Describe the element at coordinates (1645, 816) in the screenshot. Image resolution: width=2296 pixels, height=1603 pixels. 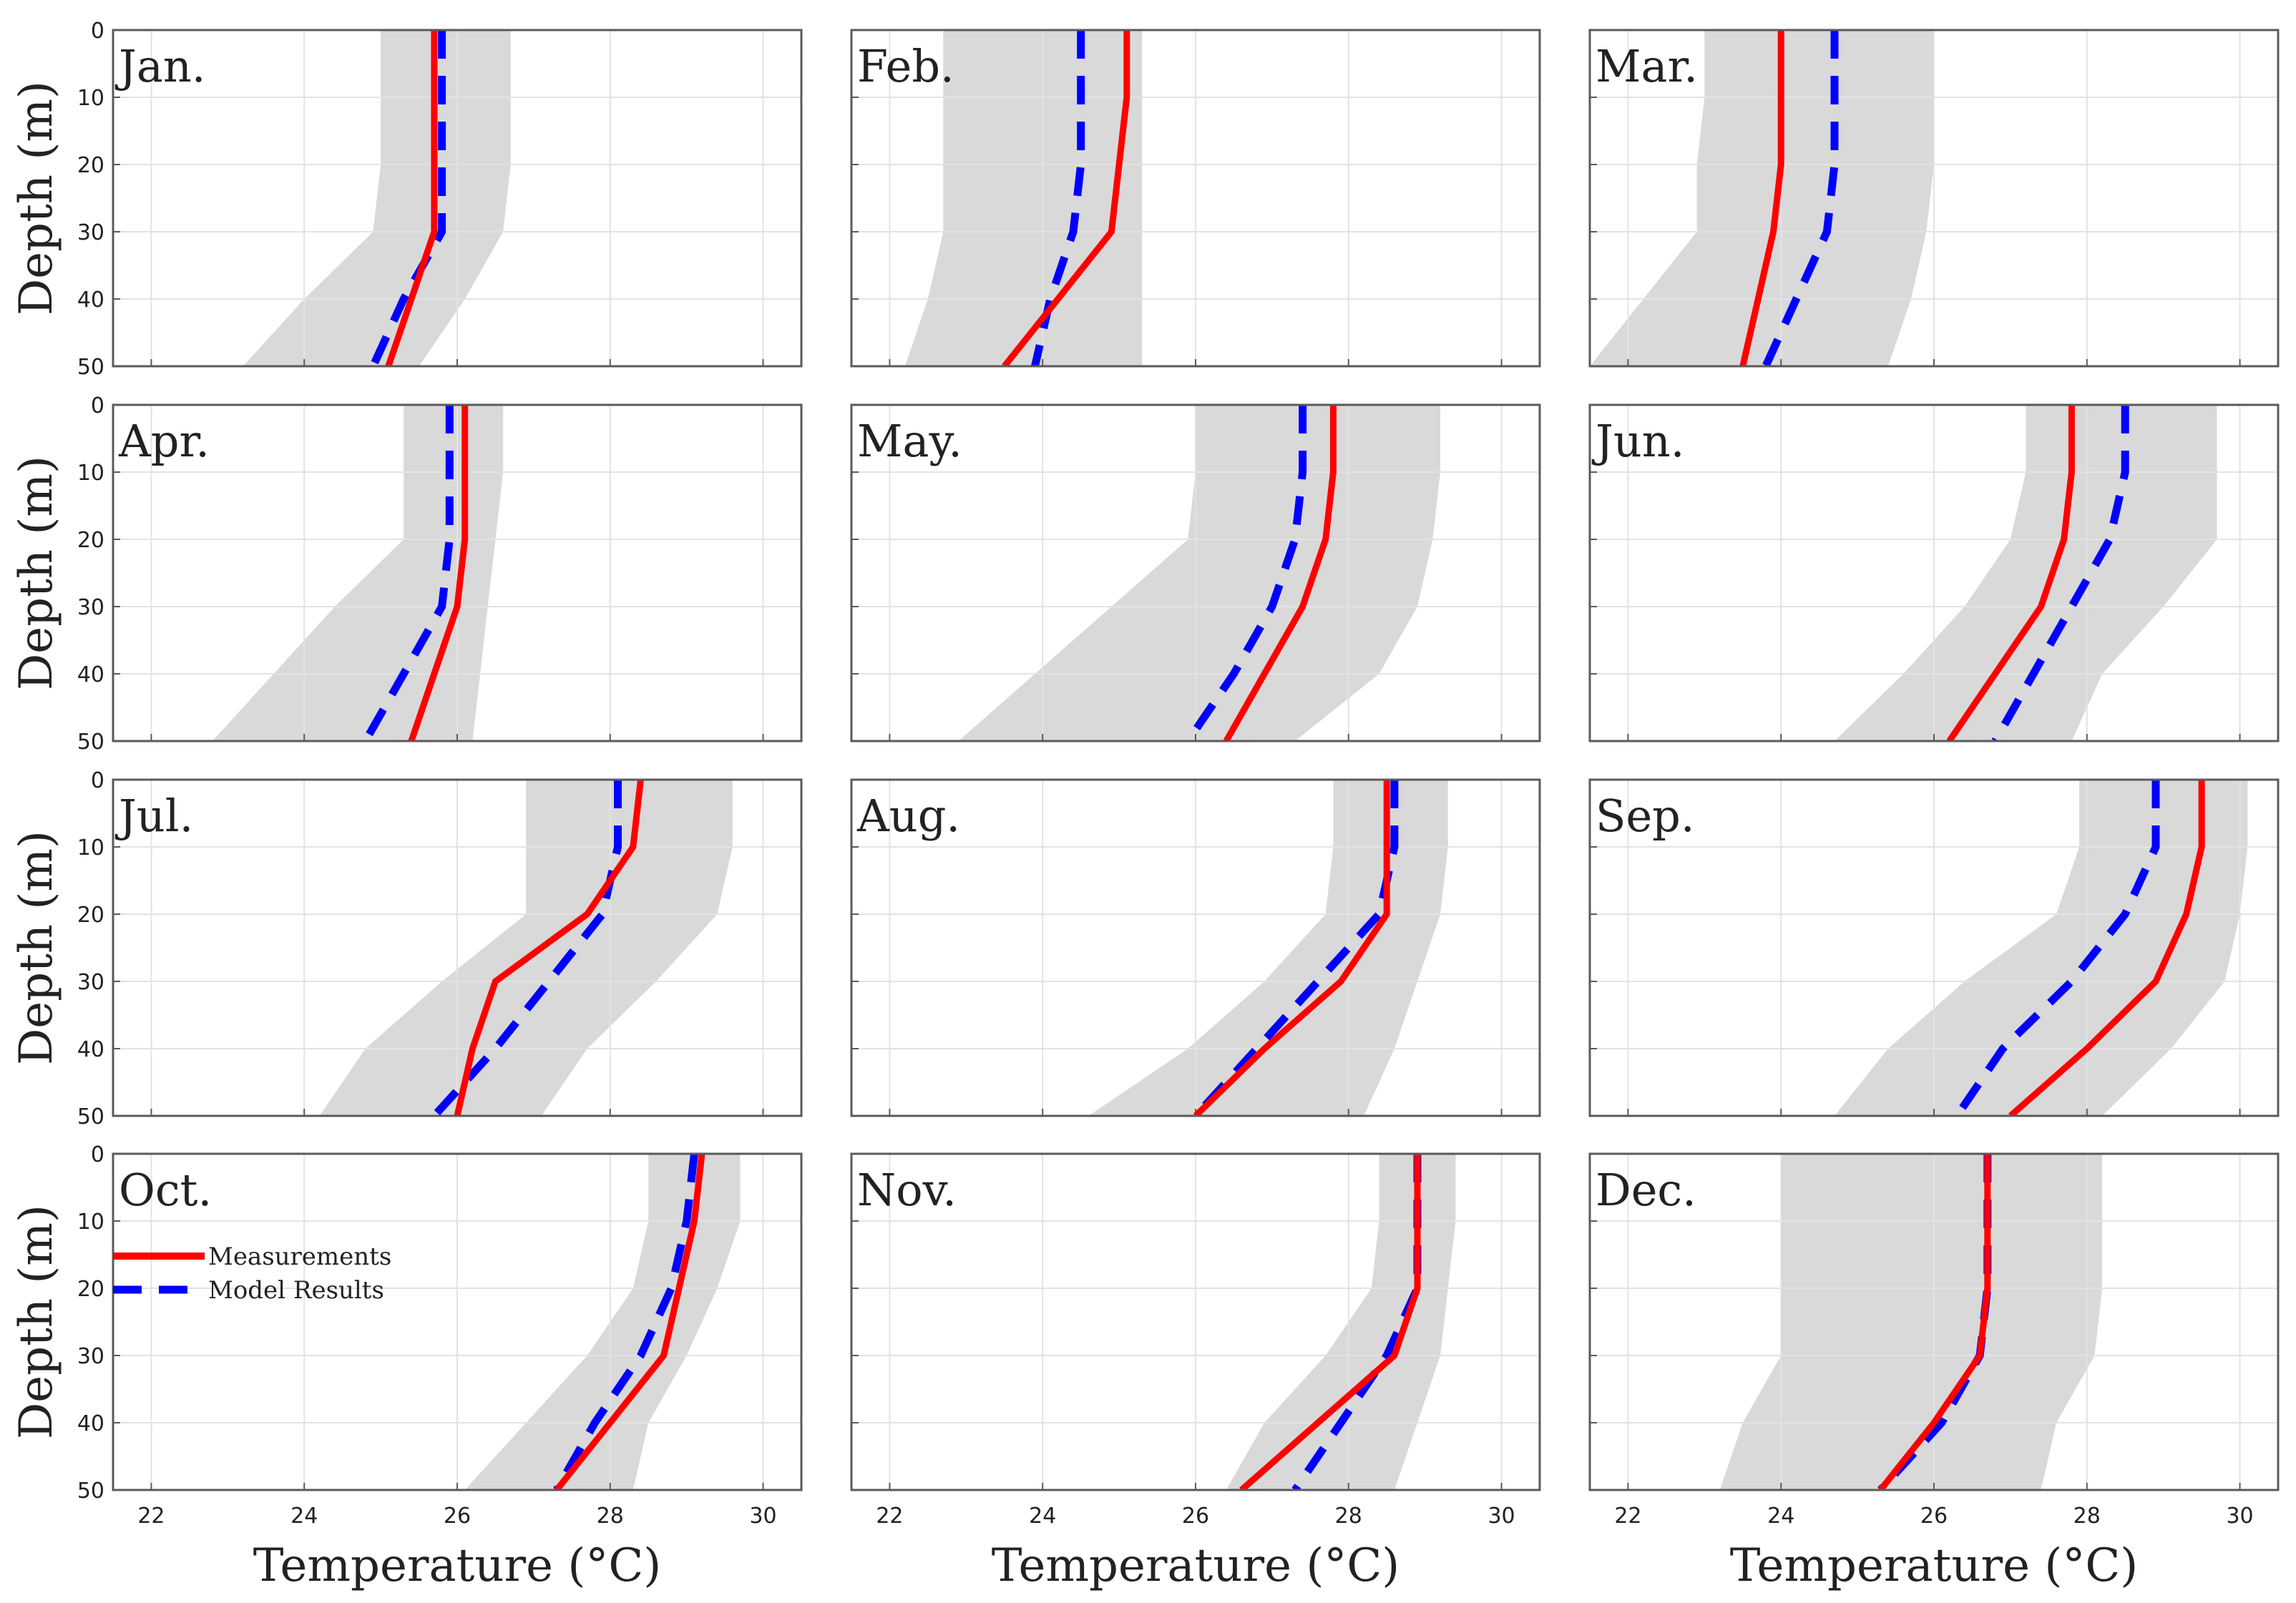
I see `month-label: Sep.` at that location.